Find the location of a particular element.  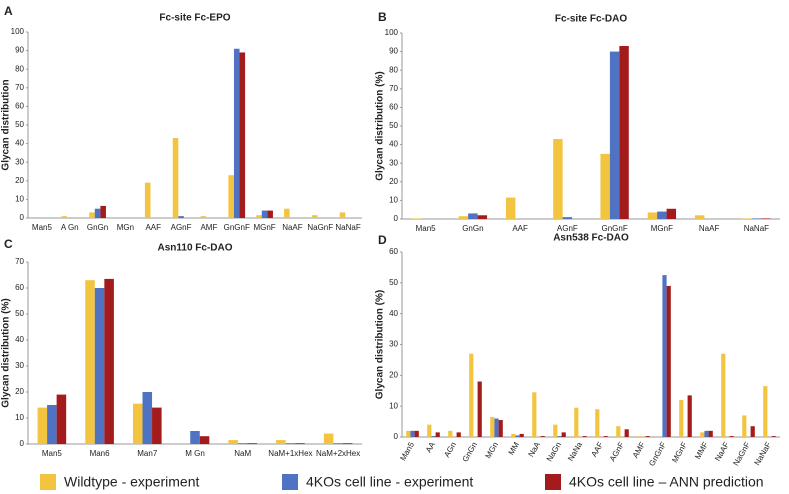

chart-title: Fc-site Fc-EPO is located at coordinates (194, 18).